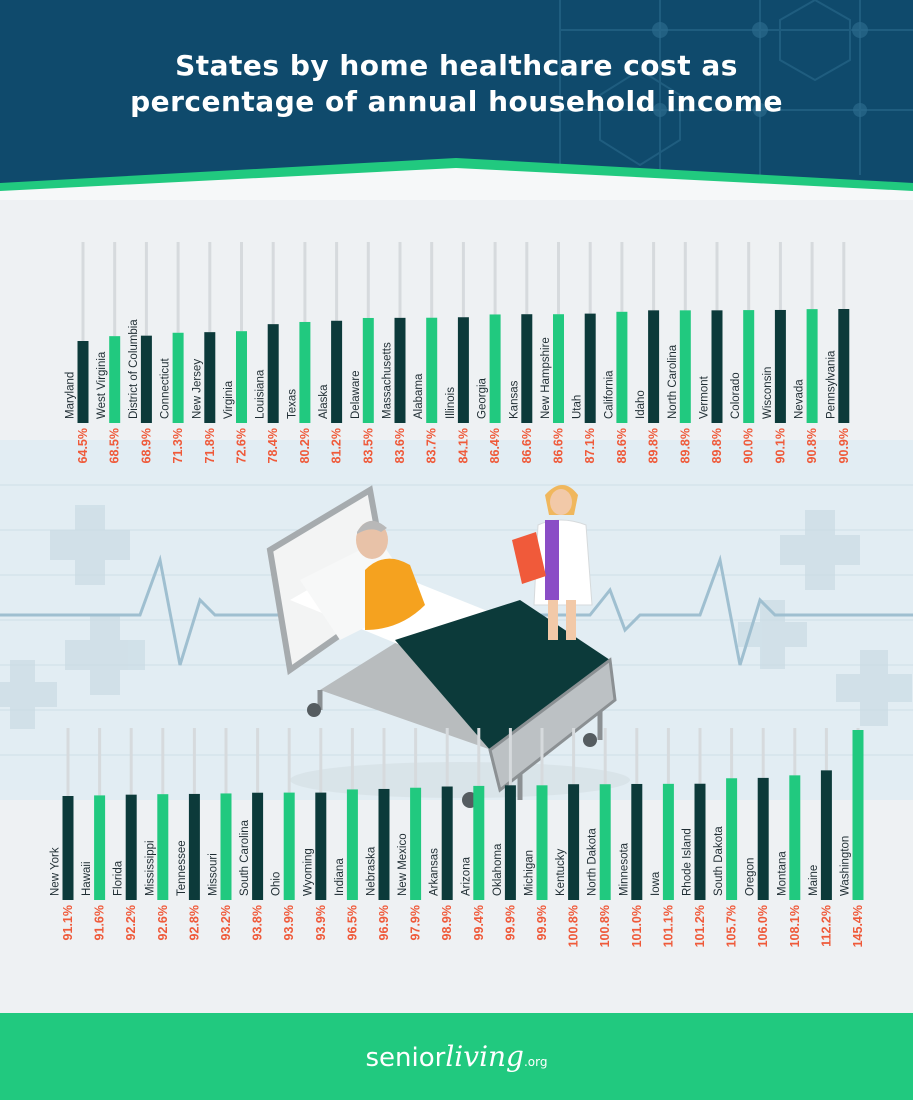 This screenshot has height=1100, width=913. Describe the element at coordinates (844, 445) in the screenshot. I see `value-label: 90.9%` at that location.